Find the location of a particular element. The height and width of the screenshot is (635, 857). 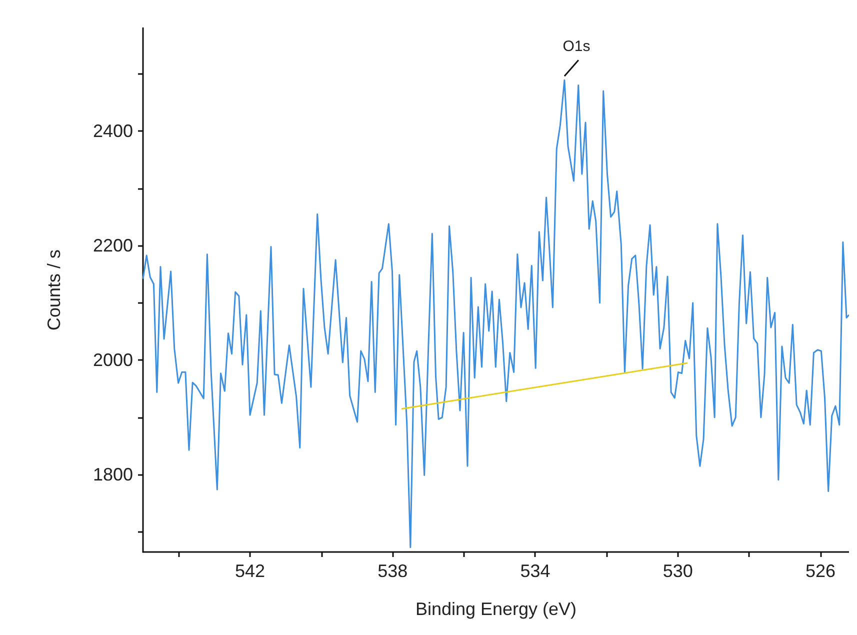

x-tick-label: 534 is located at coordinates (535, 571).